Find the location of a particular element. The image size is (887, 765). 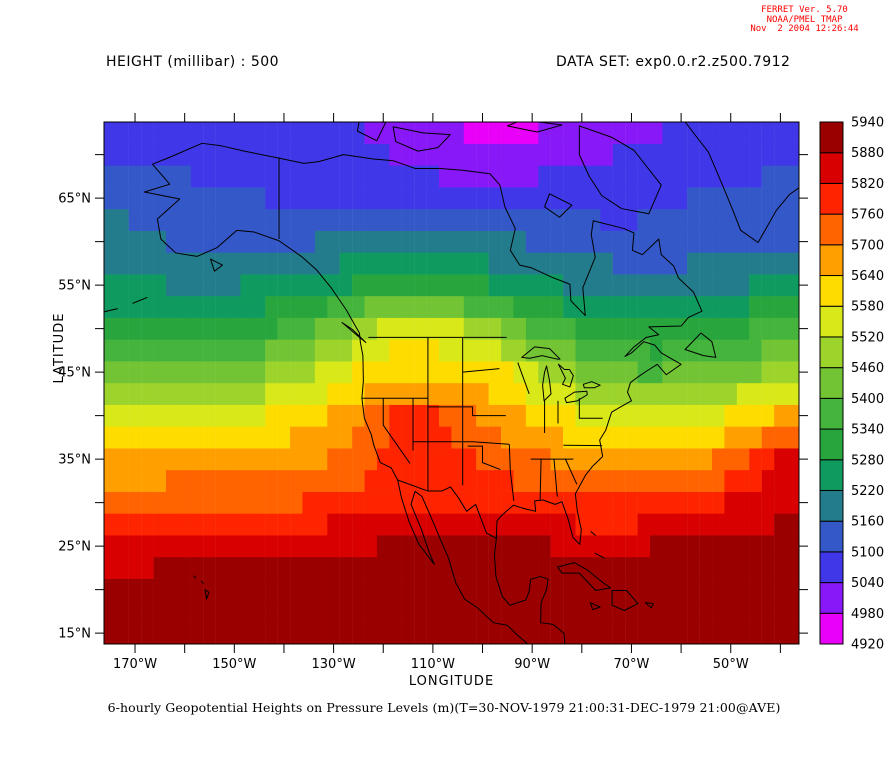

colorbar-level-label: 5760 is located at coordinates (867, 215).